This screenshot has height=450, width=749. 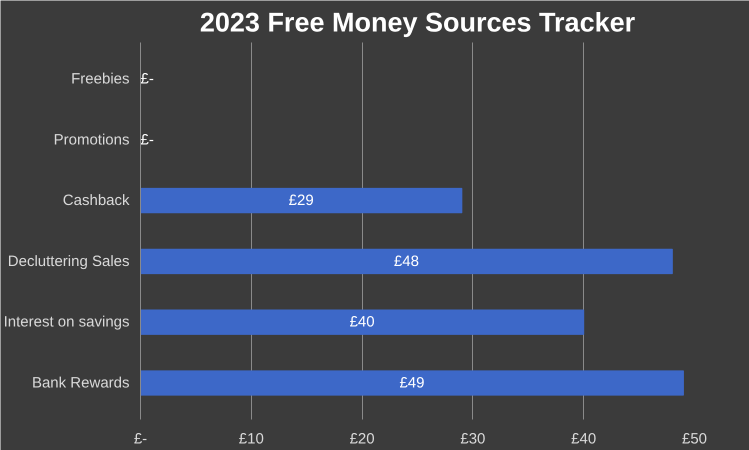 I want to click on data-label: £49, so click(x=411, y=383).